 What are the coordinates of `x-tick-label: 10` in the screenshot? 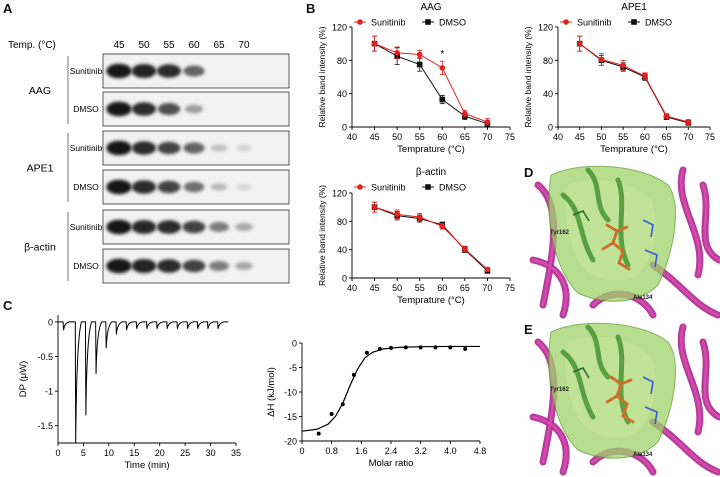 It's located at (109, 453).